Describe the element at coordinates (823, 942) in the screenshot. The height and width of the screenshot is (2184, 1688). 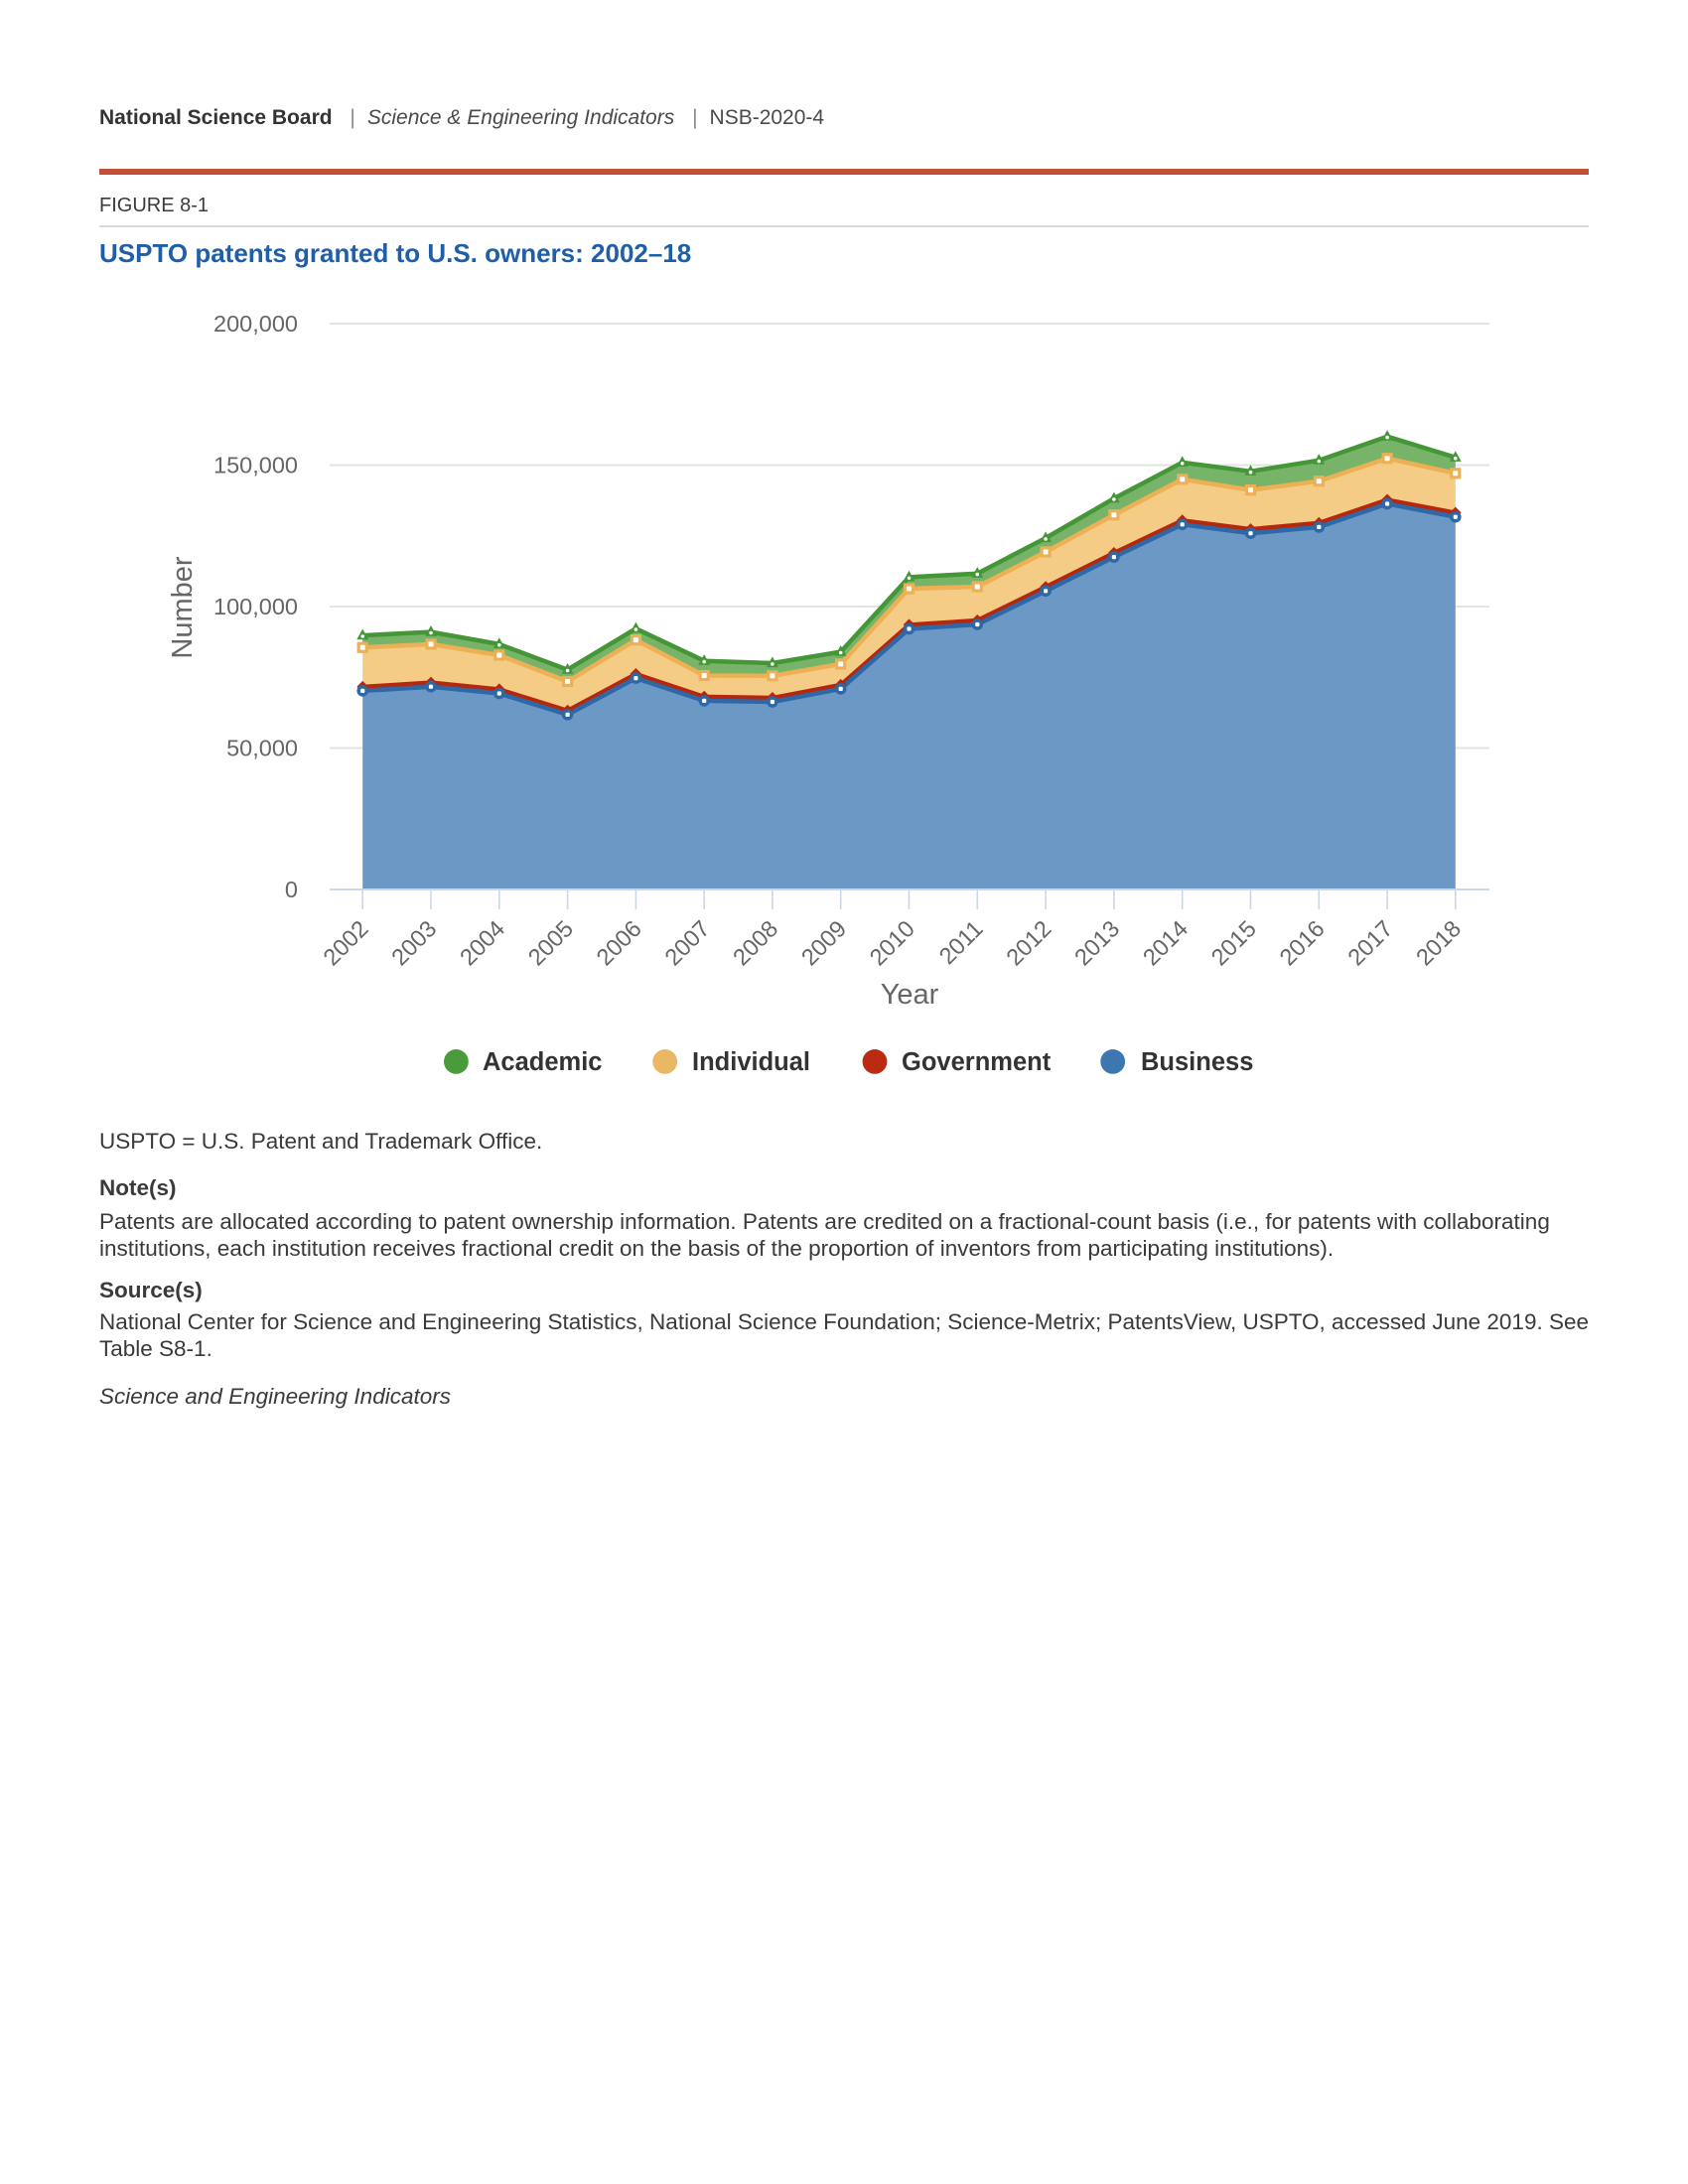
I see `svg-text: 2009` at that location.